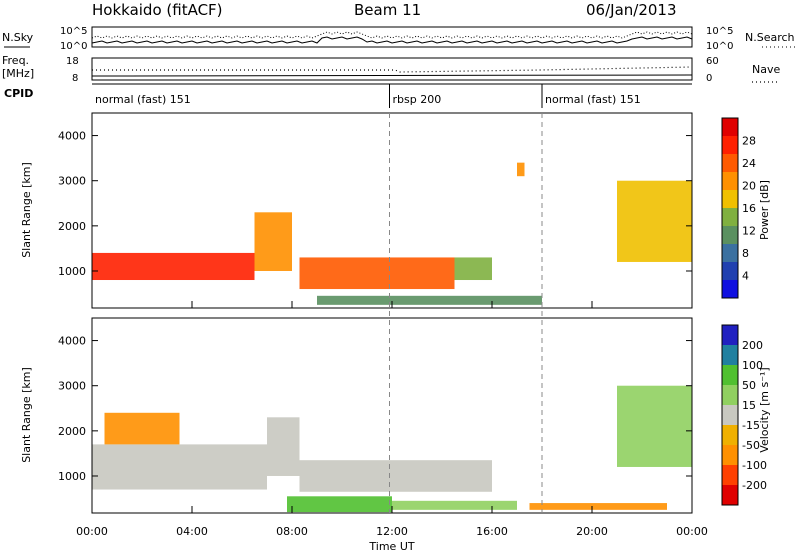 The width and height of the screenshot is (800, 554). What do you see at coordinates (709, 78) in the screenshot?
I see `nave-tick-bottom: 0` at bounding box center [709, 78].